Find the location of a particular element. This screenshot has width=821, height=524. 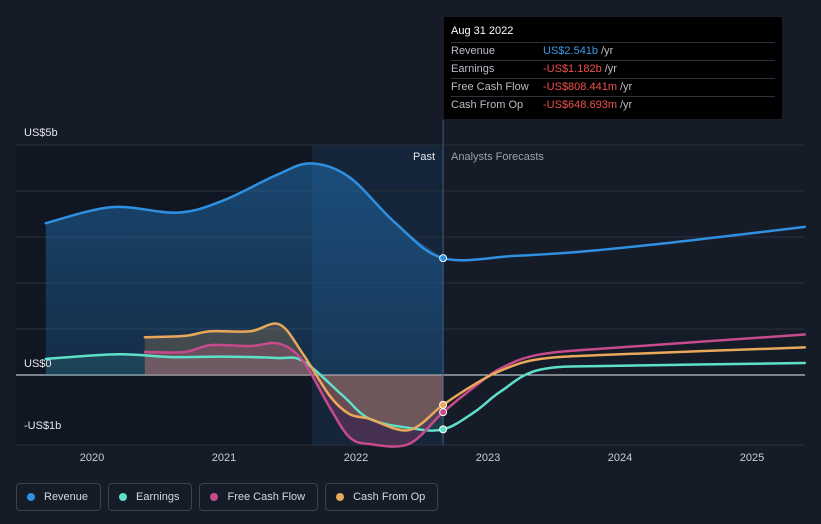

earnings-marker is located at coordinates (443, 429).